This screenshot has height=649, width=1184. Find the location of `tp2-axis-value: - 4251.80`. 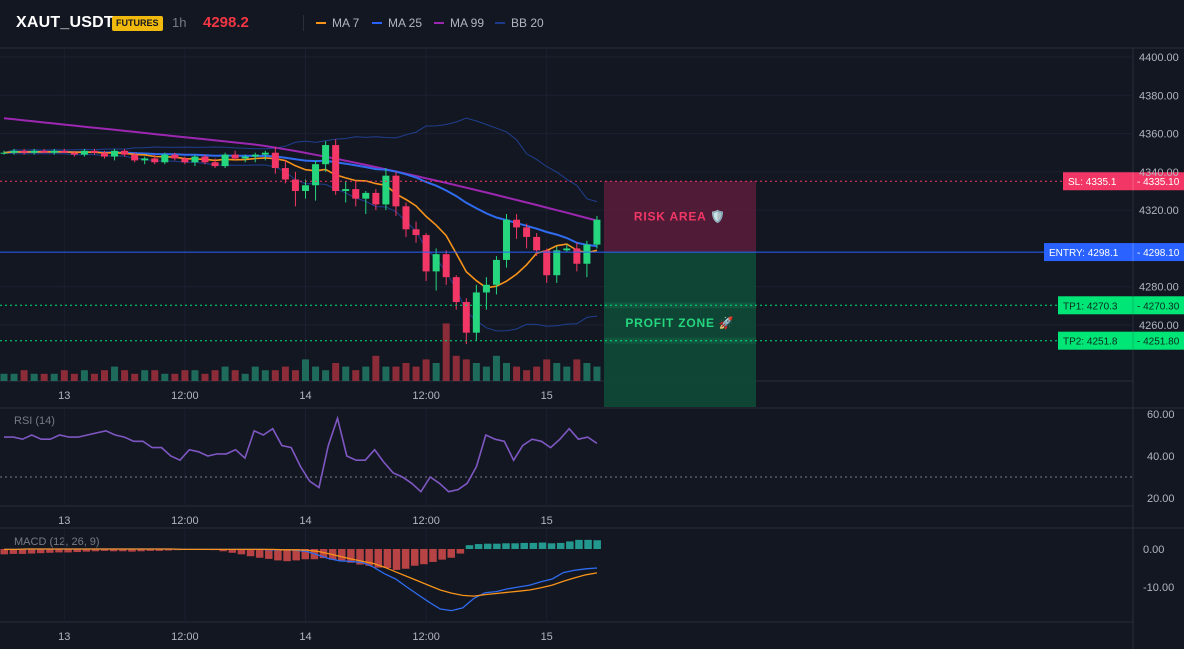

tp2-axis-value: - 4251.80 is located at coordinates (1158, 342).